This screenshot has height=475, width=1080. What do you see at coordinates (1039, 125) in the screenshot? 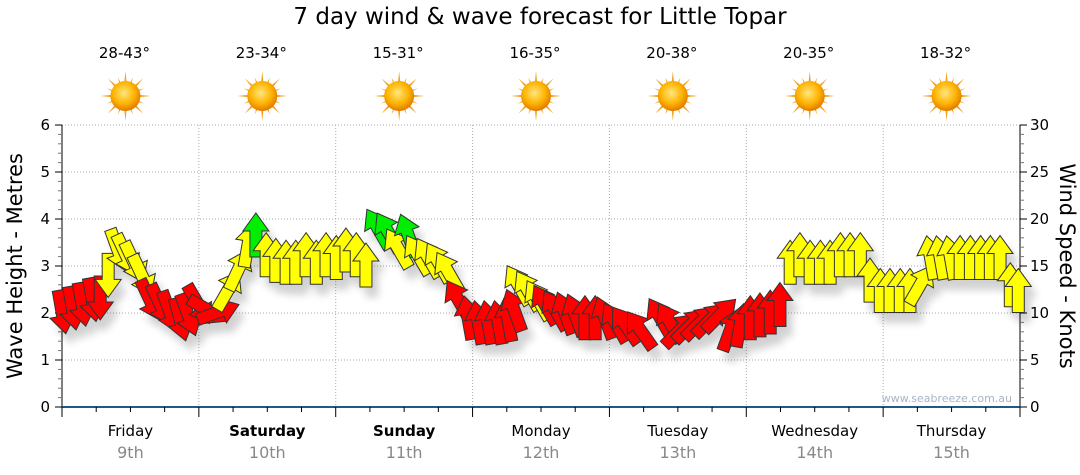
I see `right-tick-label: 30` at bounding box center [1039, 125].